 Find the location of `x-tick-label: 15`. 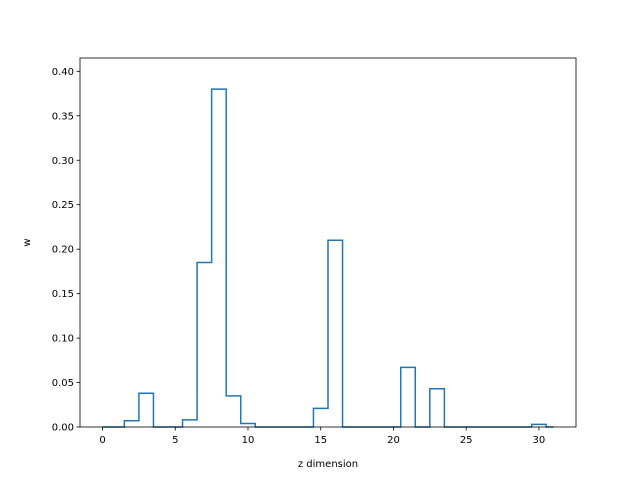

x-tick-label: 15 is located at coordinates (320, 440).